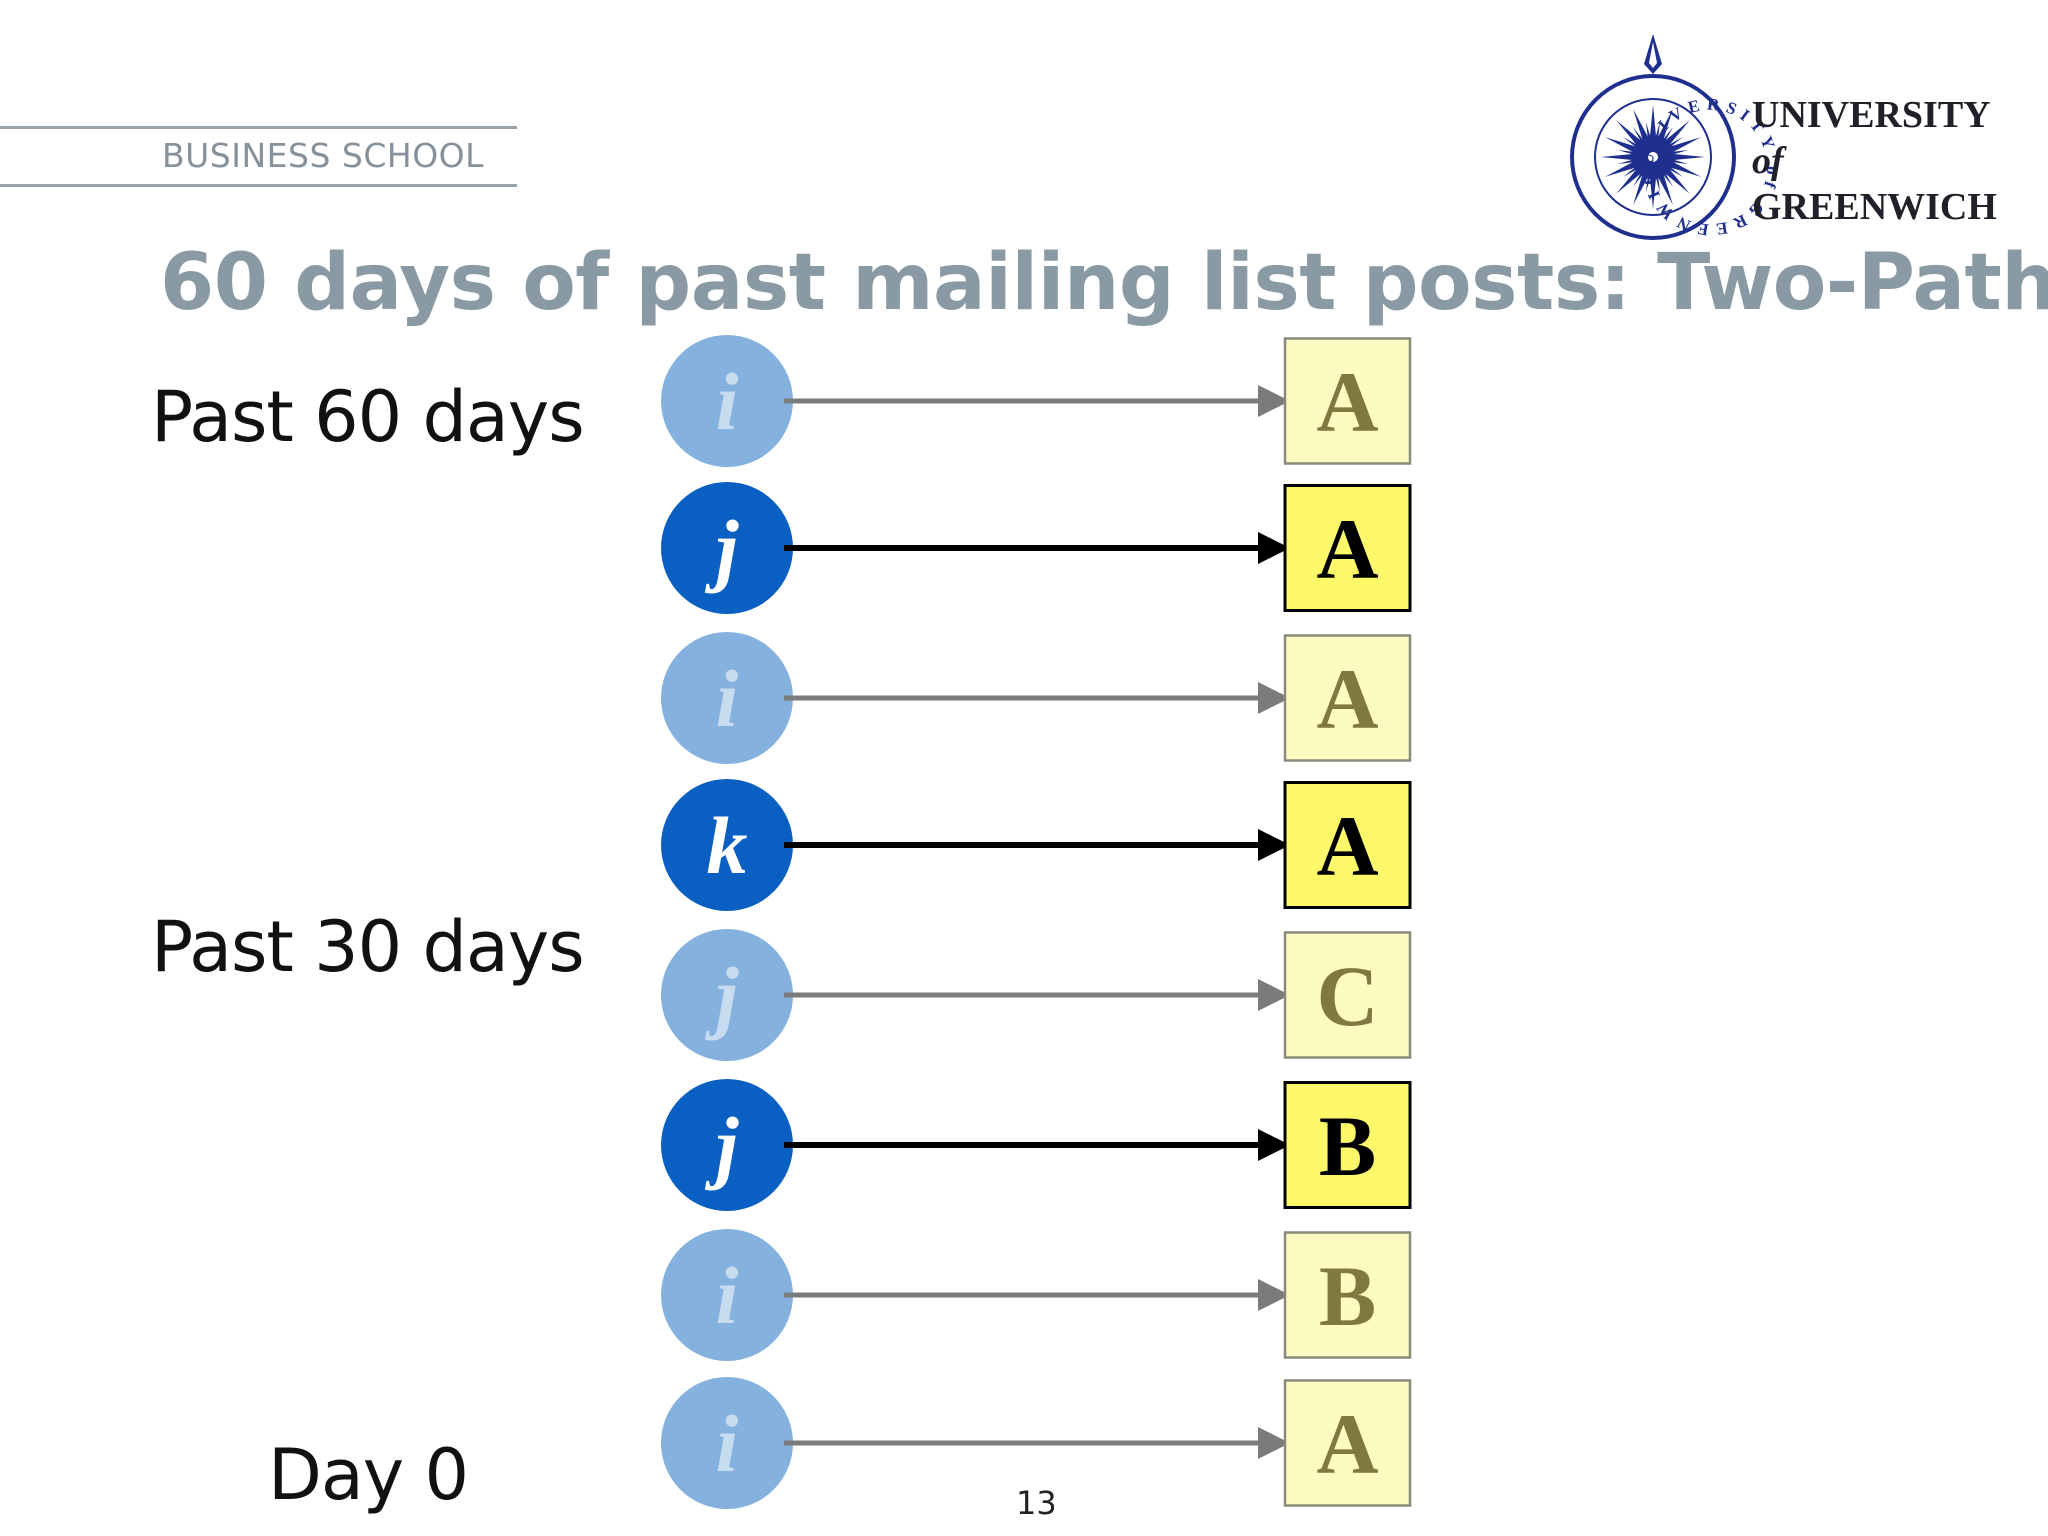 The height and width of the screenshot is (1536, 2048). Describe the element at coordinates (323, 155) in the screenshot. I see `business-school-label: BUSINESS SCHOOL` at that location.